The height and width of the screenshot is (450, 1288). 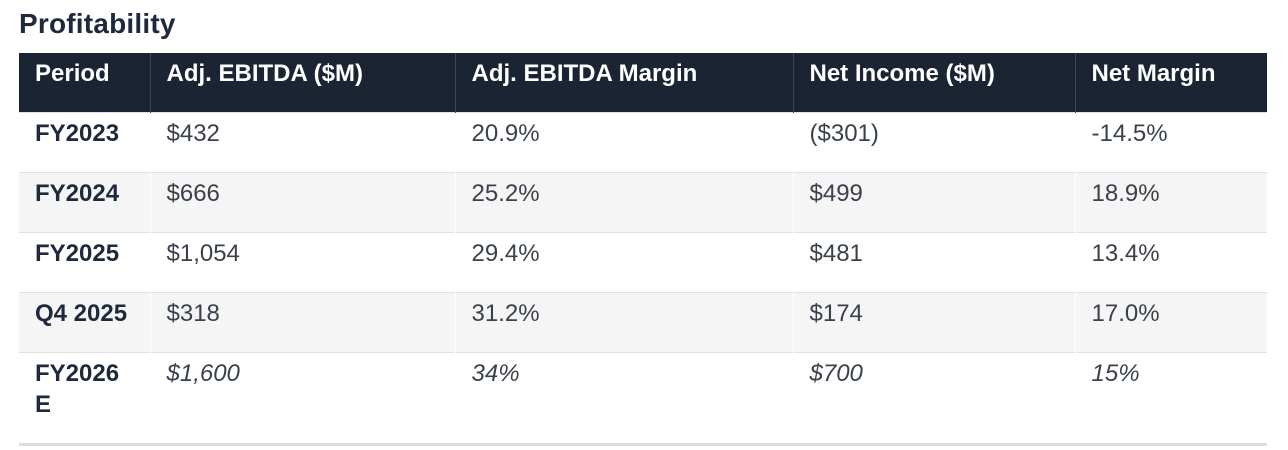 I want to click on cell-period: Q4 2025, so click(x=81, y=313).